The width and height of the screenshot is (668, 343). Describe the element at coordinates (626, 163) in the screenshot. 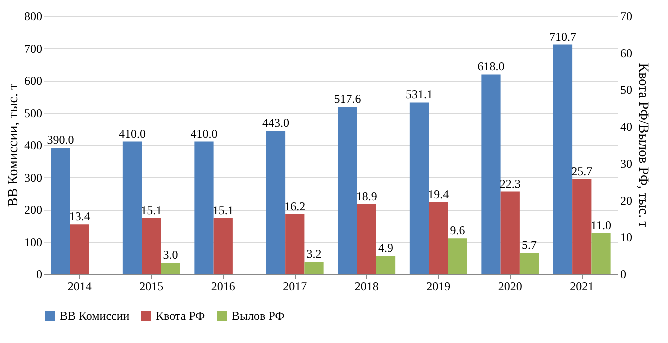

I see `y2-tick-label: 30` at that location.